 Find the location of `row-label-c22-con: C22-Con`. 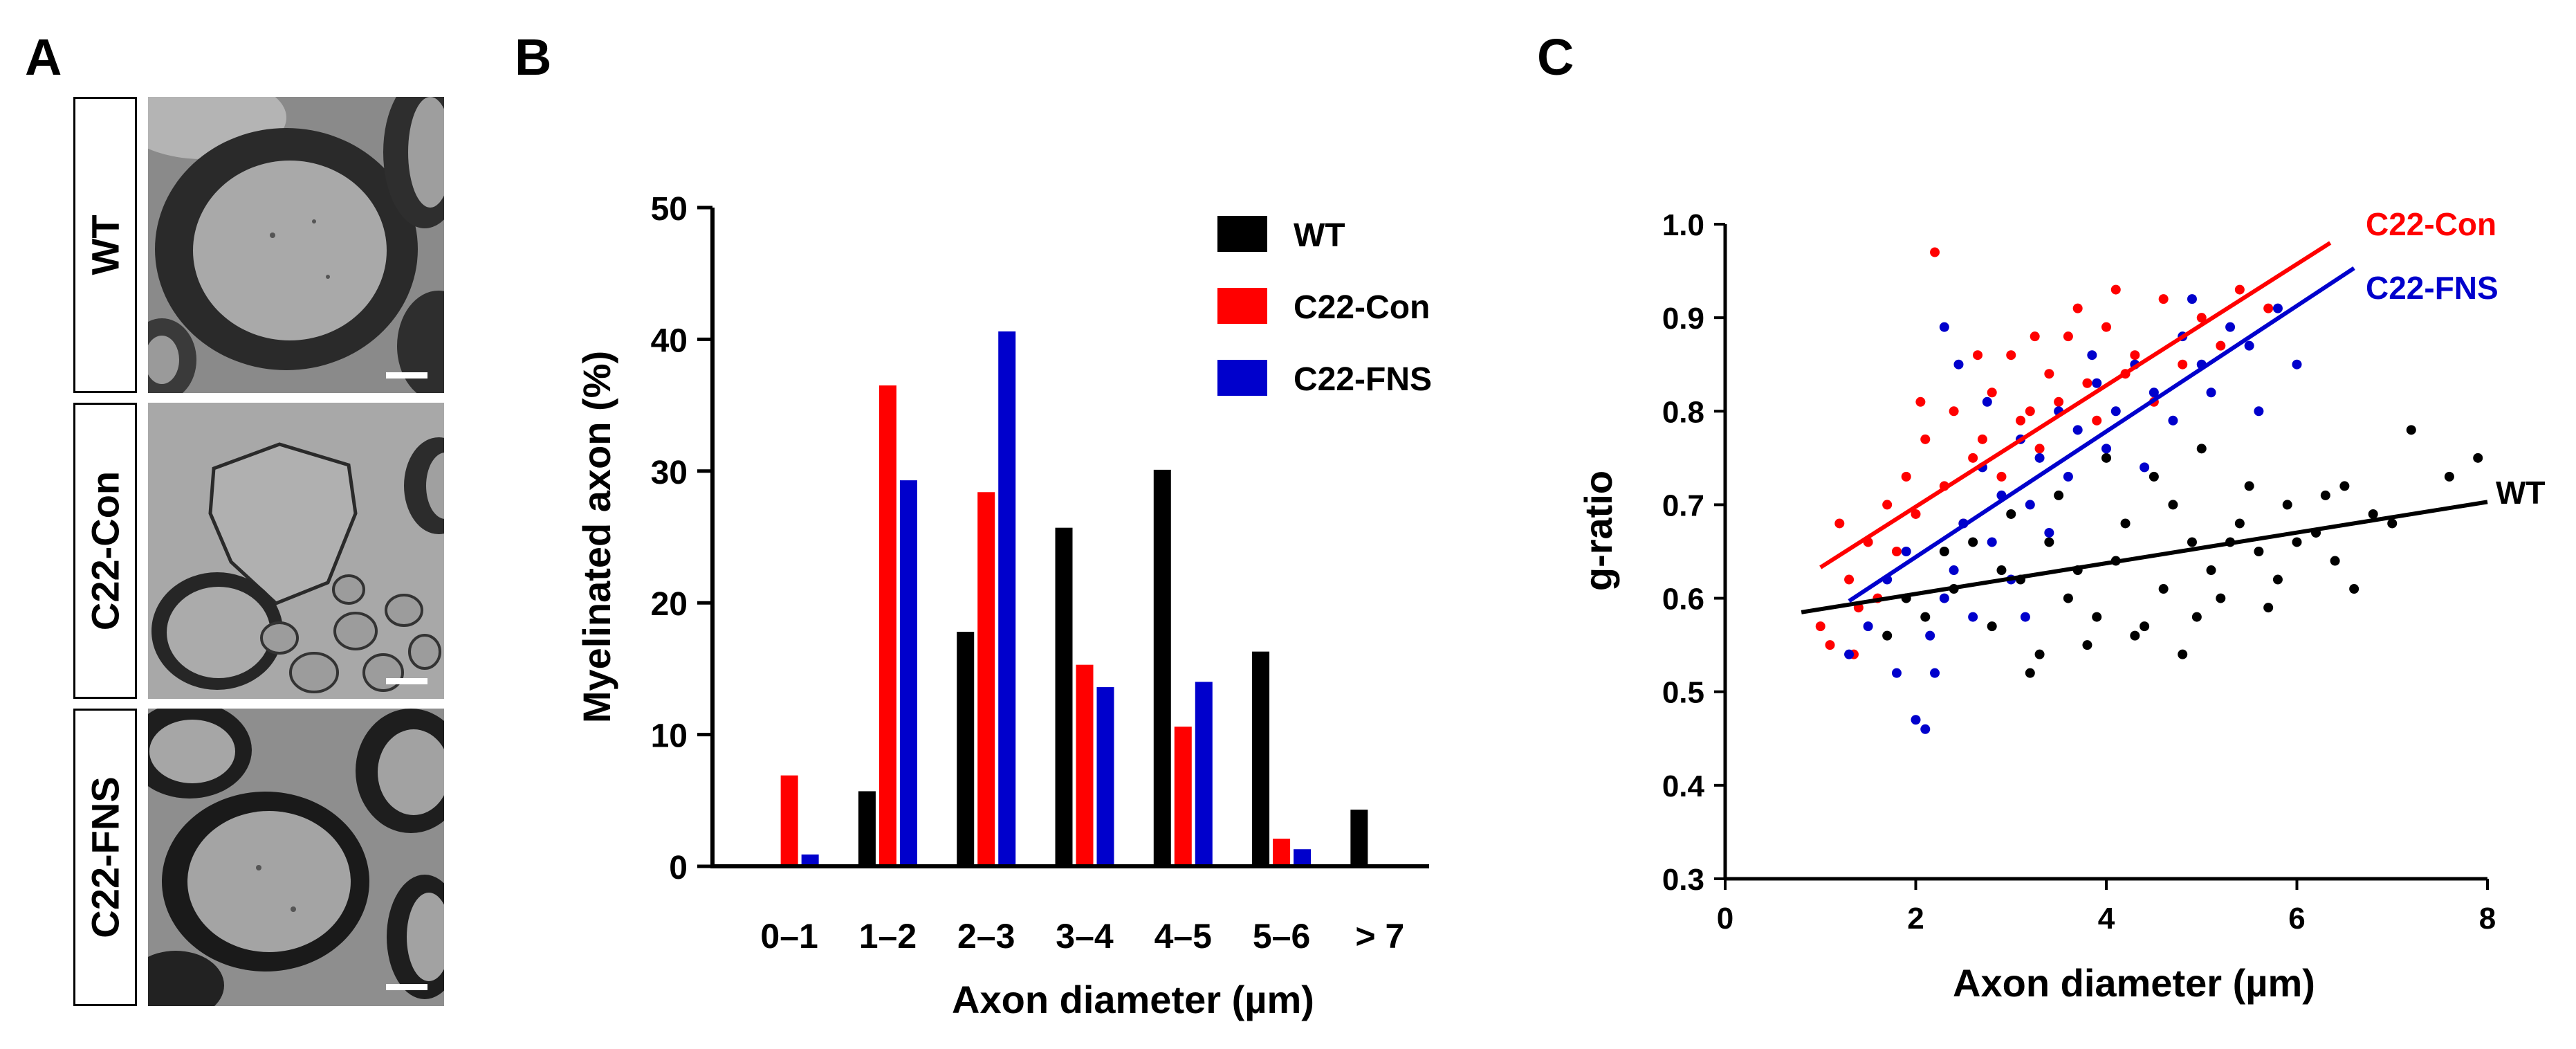

row-label-c22-con: C22-Con is located at coordinates (105, 551).